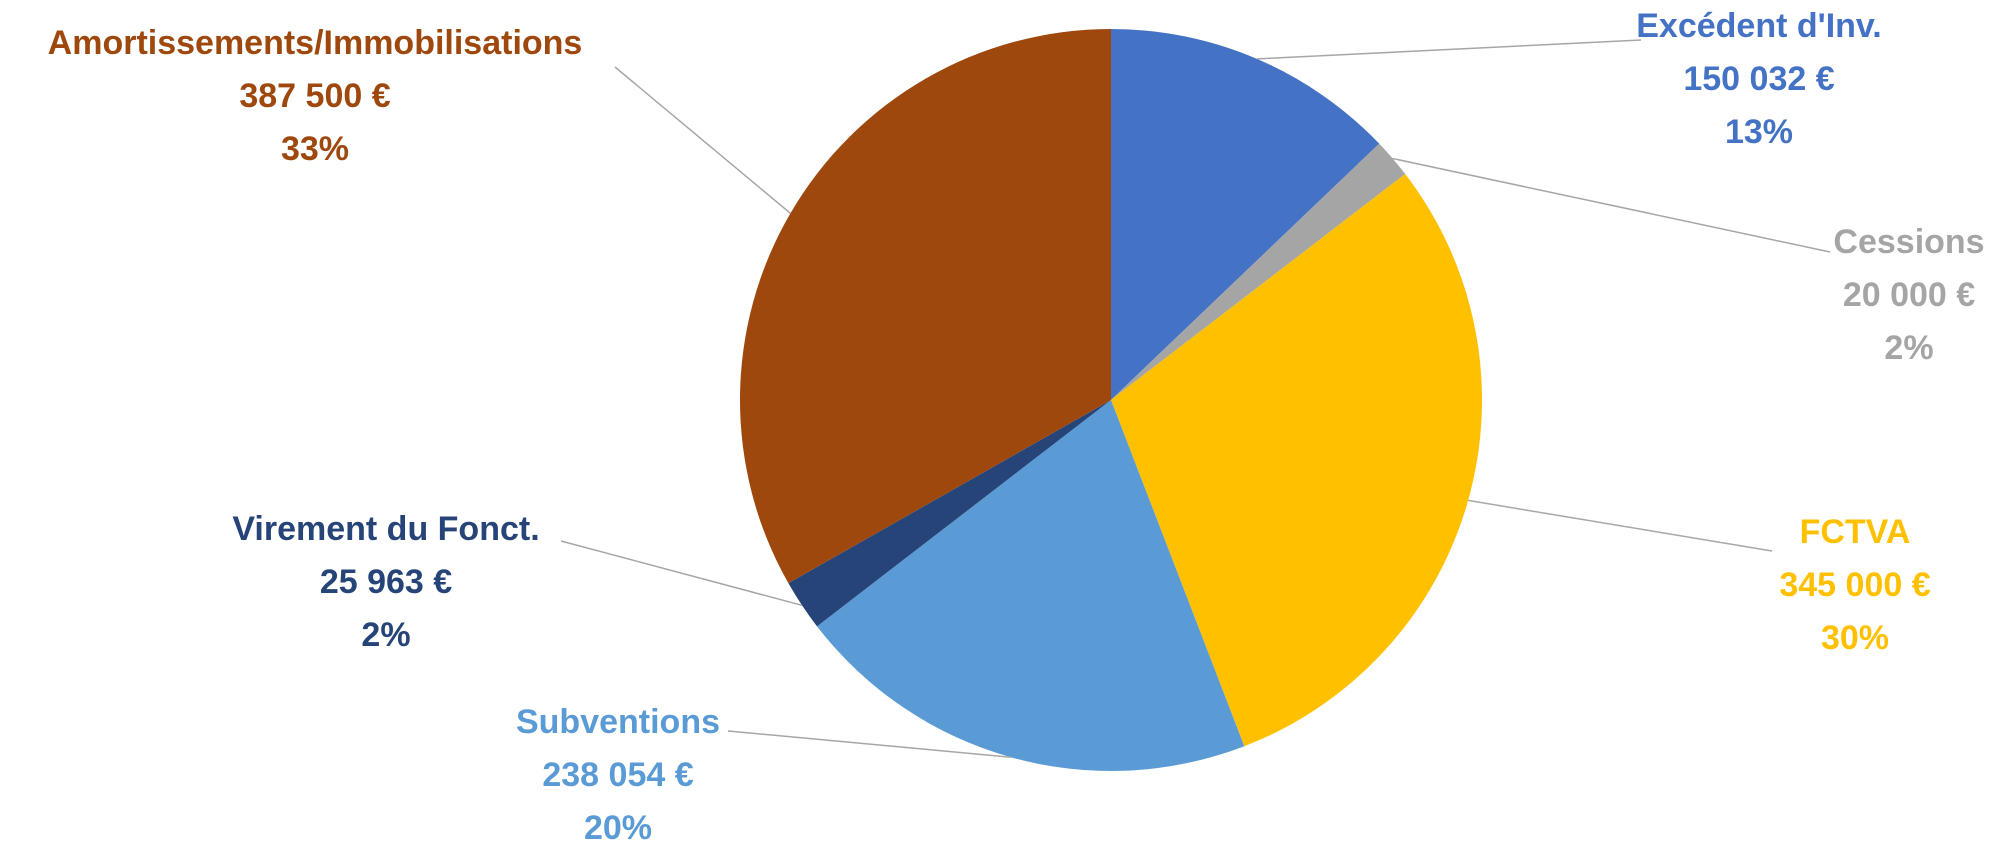  Describe the element at coordinates (1759, 26) in the screenshot. I see `label-excedent-name: Excédent d'Inv.` at that location.